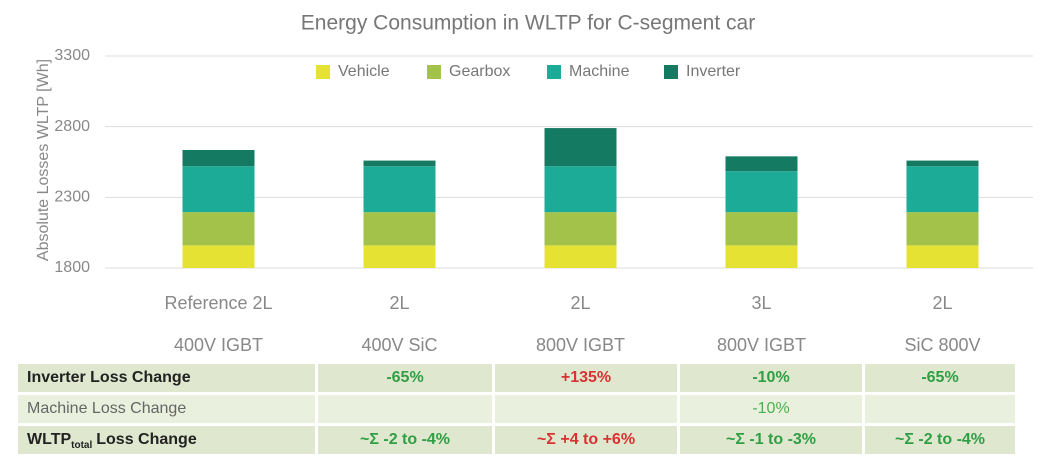 The image size is (1057, 466). I want to click on y-tick-label: 2800, so click(72, 126).